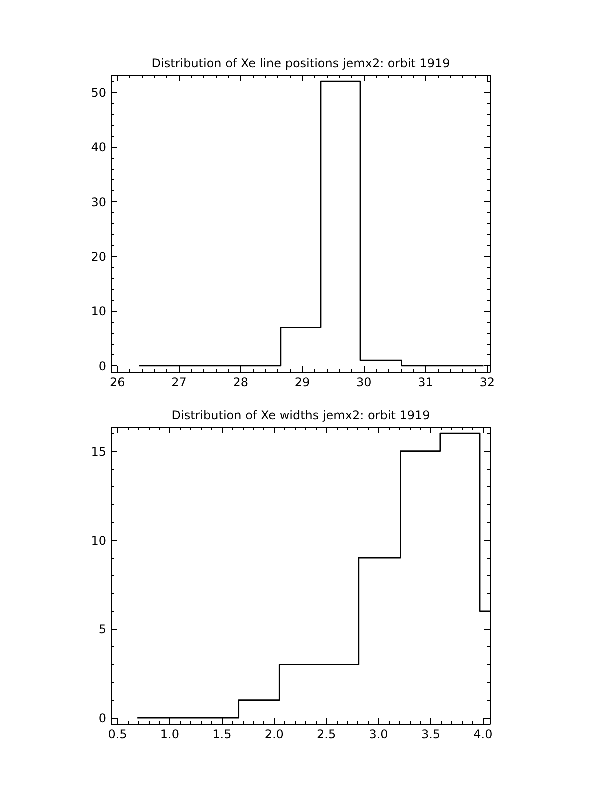 The image size is (612, 792). What do you see at coordinates (99, 93) in the screenshot?
I see `y-tick-label: 50` at bounding box center [99, 93].